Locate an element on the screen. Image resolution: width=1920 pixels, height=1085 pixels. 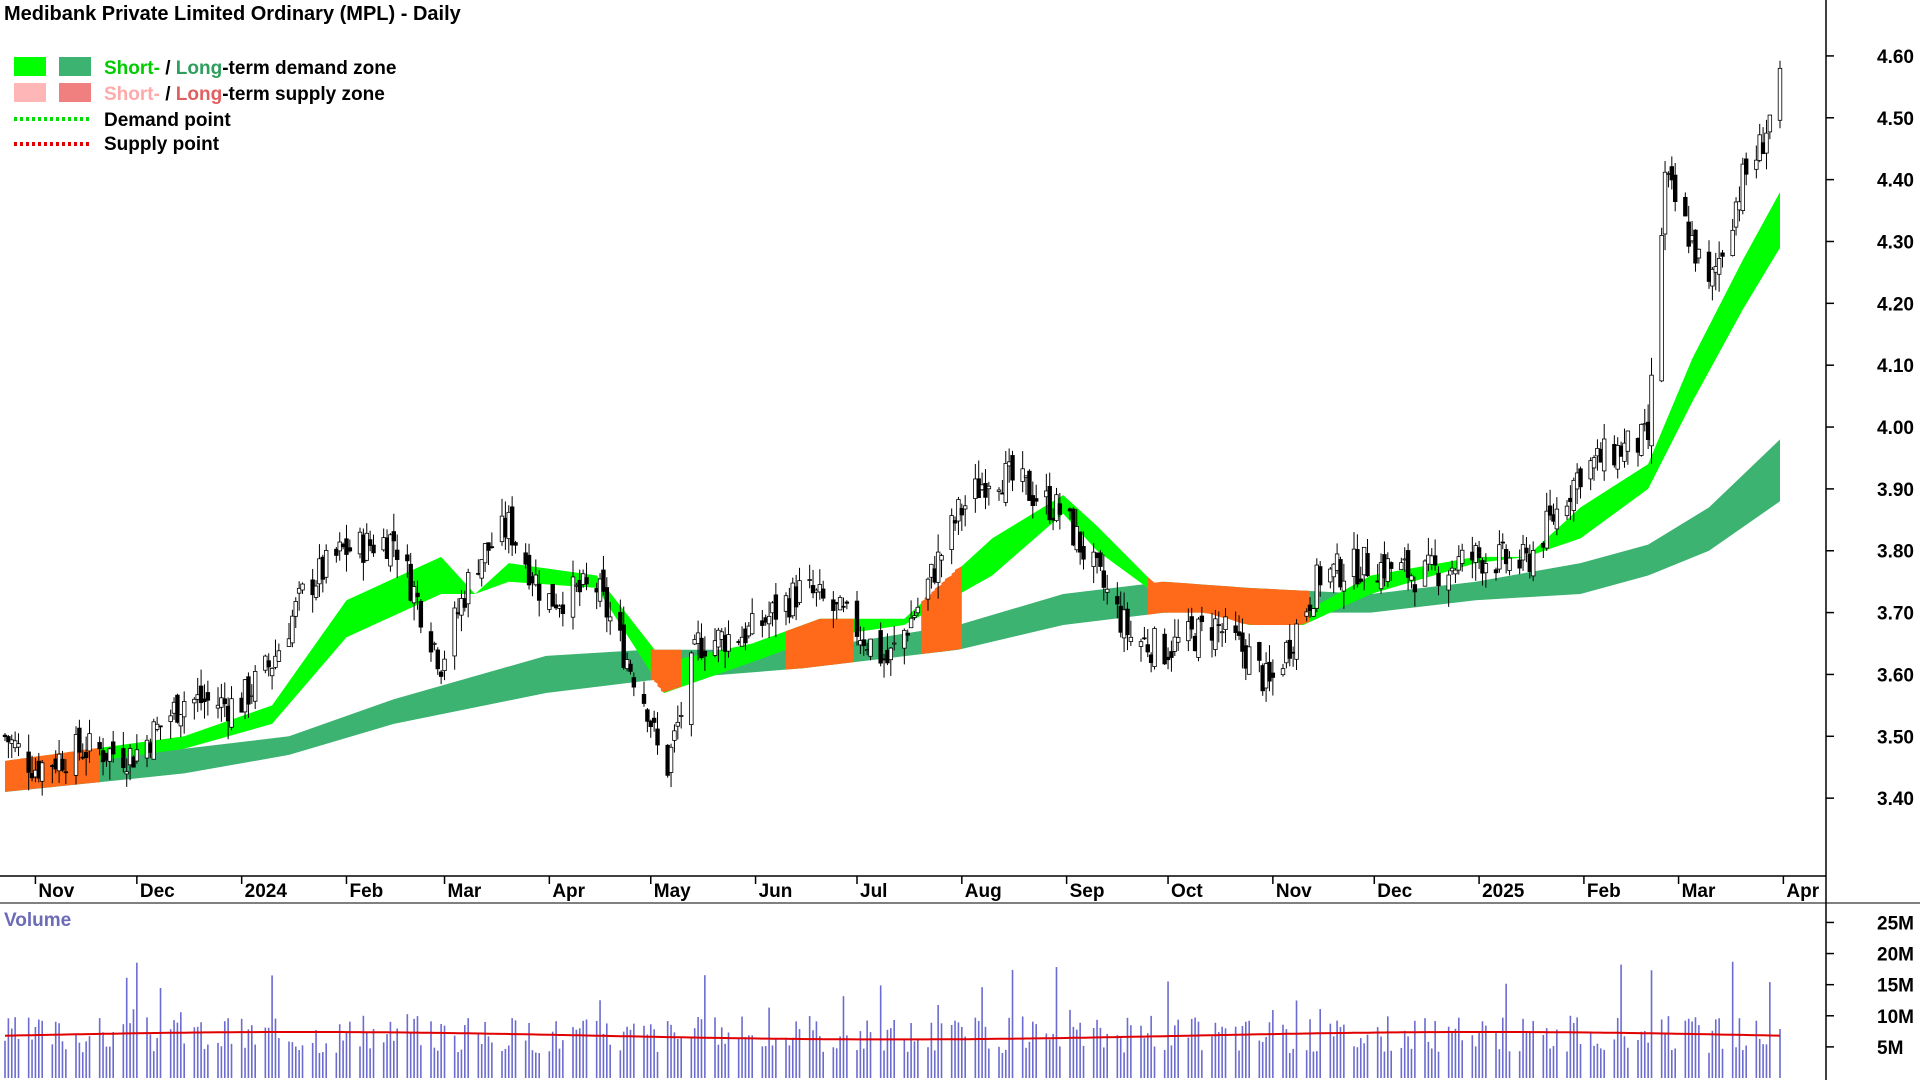
x-tick-label: Oct is located at coordinates (1187, 891).